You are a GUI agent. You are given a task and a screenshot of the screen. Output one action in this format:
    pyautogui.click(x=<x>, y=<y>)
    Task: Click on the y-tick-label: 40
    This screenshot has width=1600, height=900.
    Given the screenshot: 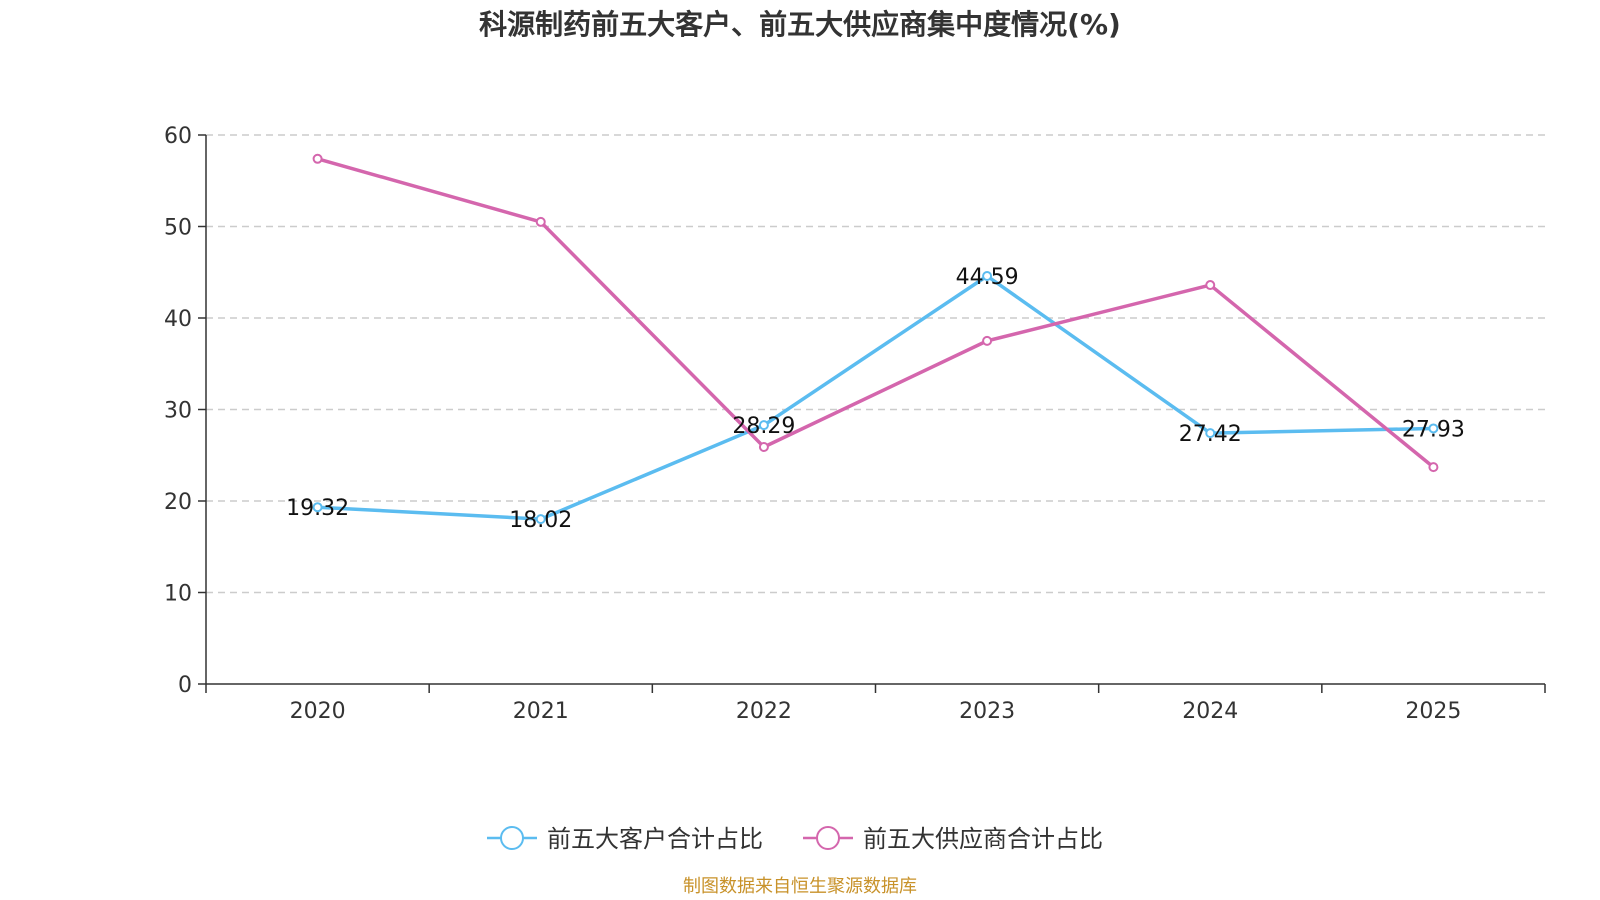 What is the action you would take?
    pyautogui.click(x=178, y=319)
    